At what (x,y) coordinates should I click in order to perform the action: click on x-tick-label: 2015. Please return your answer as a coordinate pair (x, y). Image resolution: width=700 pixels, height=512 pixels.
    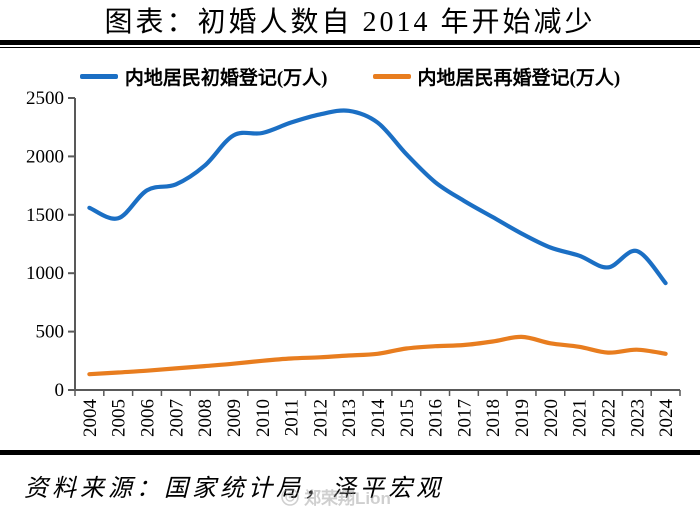
    Looking at the image, I should click on (407, 418).